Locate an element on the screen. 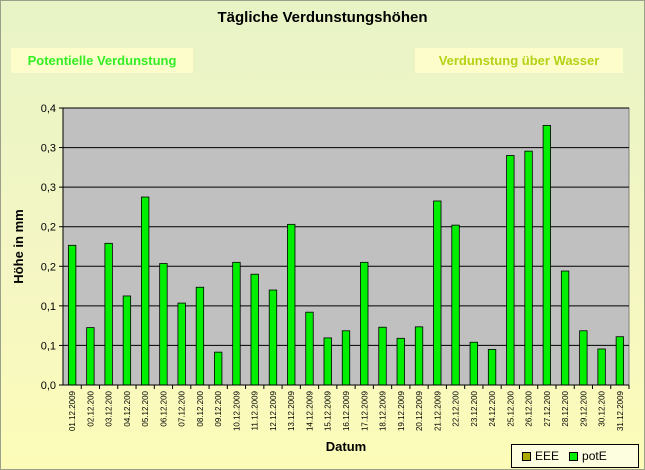  legend-swatch-eee is located at coordinates (526, 456).